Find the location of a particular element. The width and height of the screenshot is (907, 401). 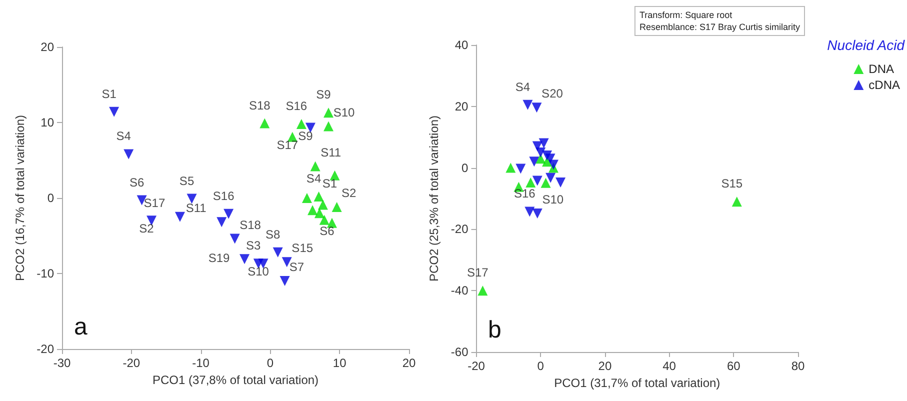

y-tick-label: 10 is located at coordinates (47, 123).